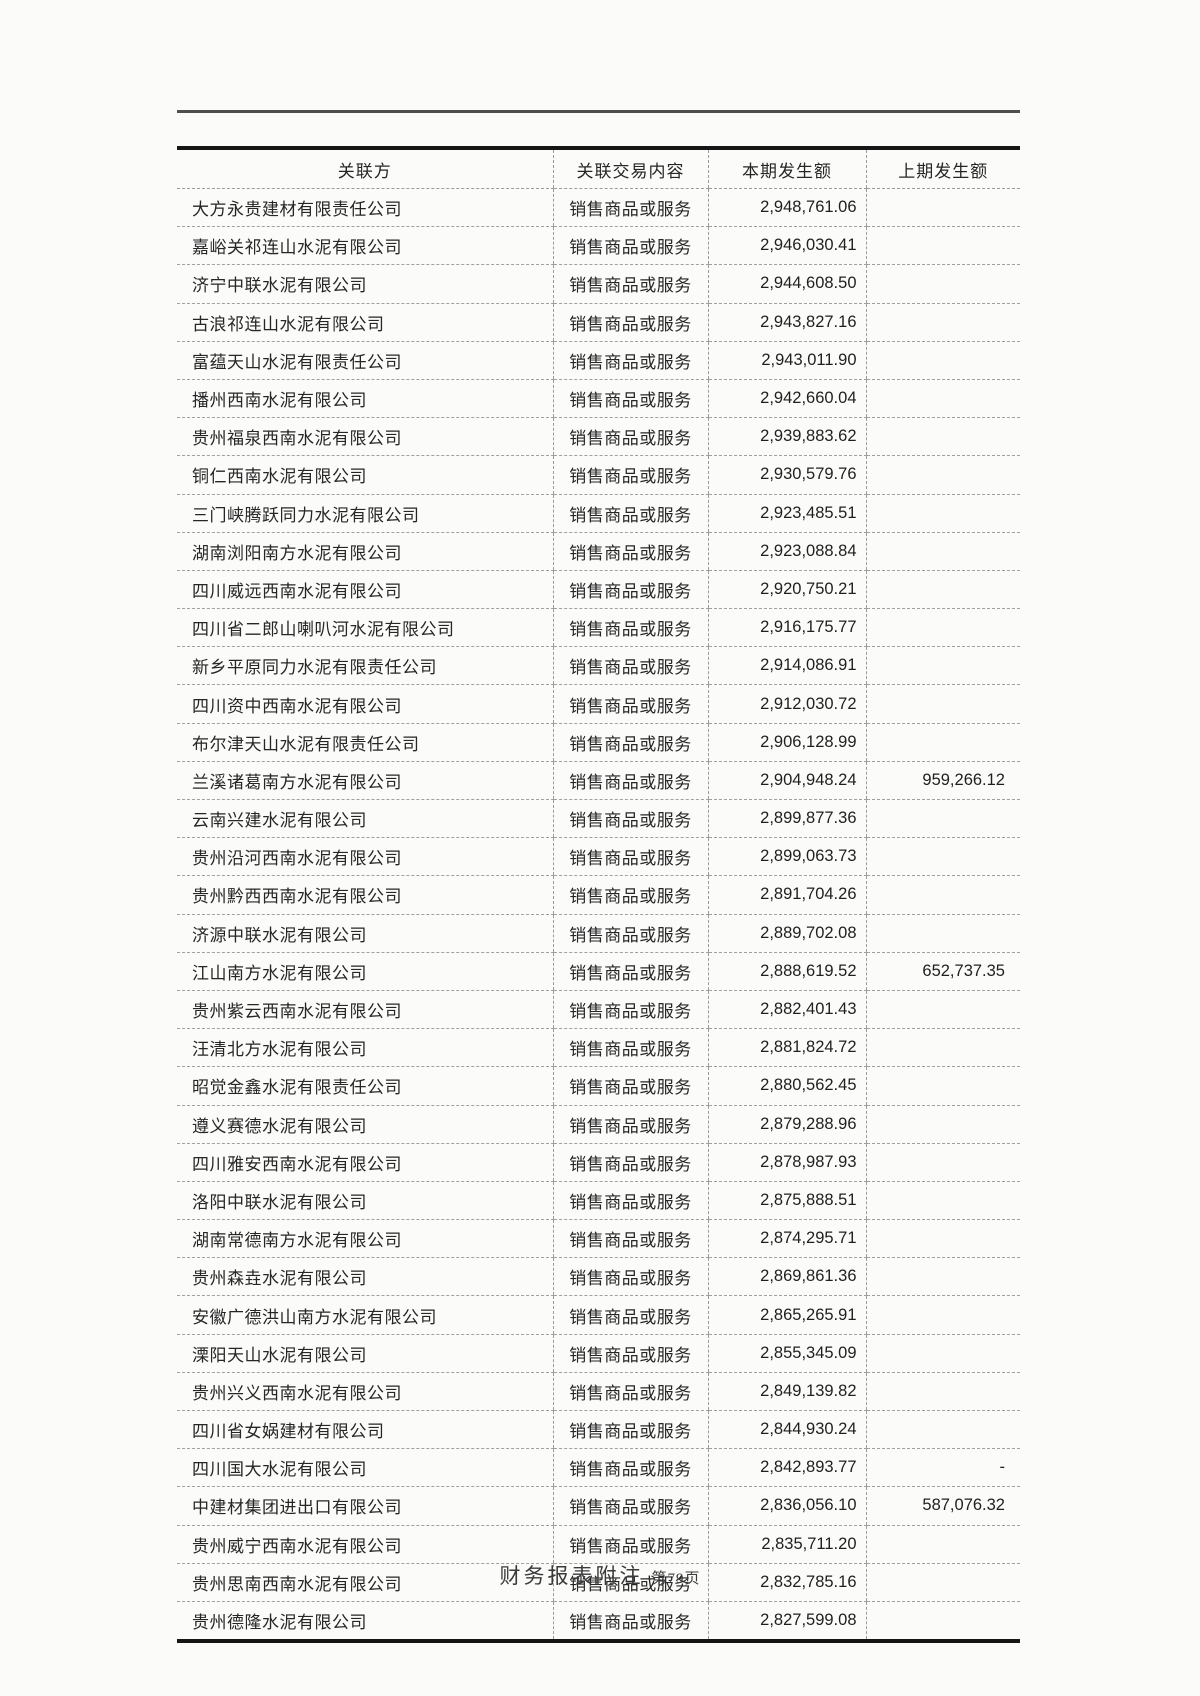  What do you see at coordinates (365, 857) in the screenshot?
I see `cell-related-party: 贵州沿河西南水泥有限公司` at bounding box center [365, 857].